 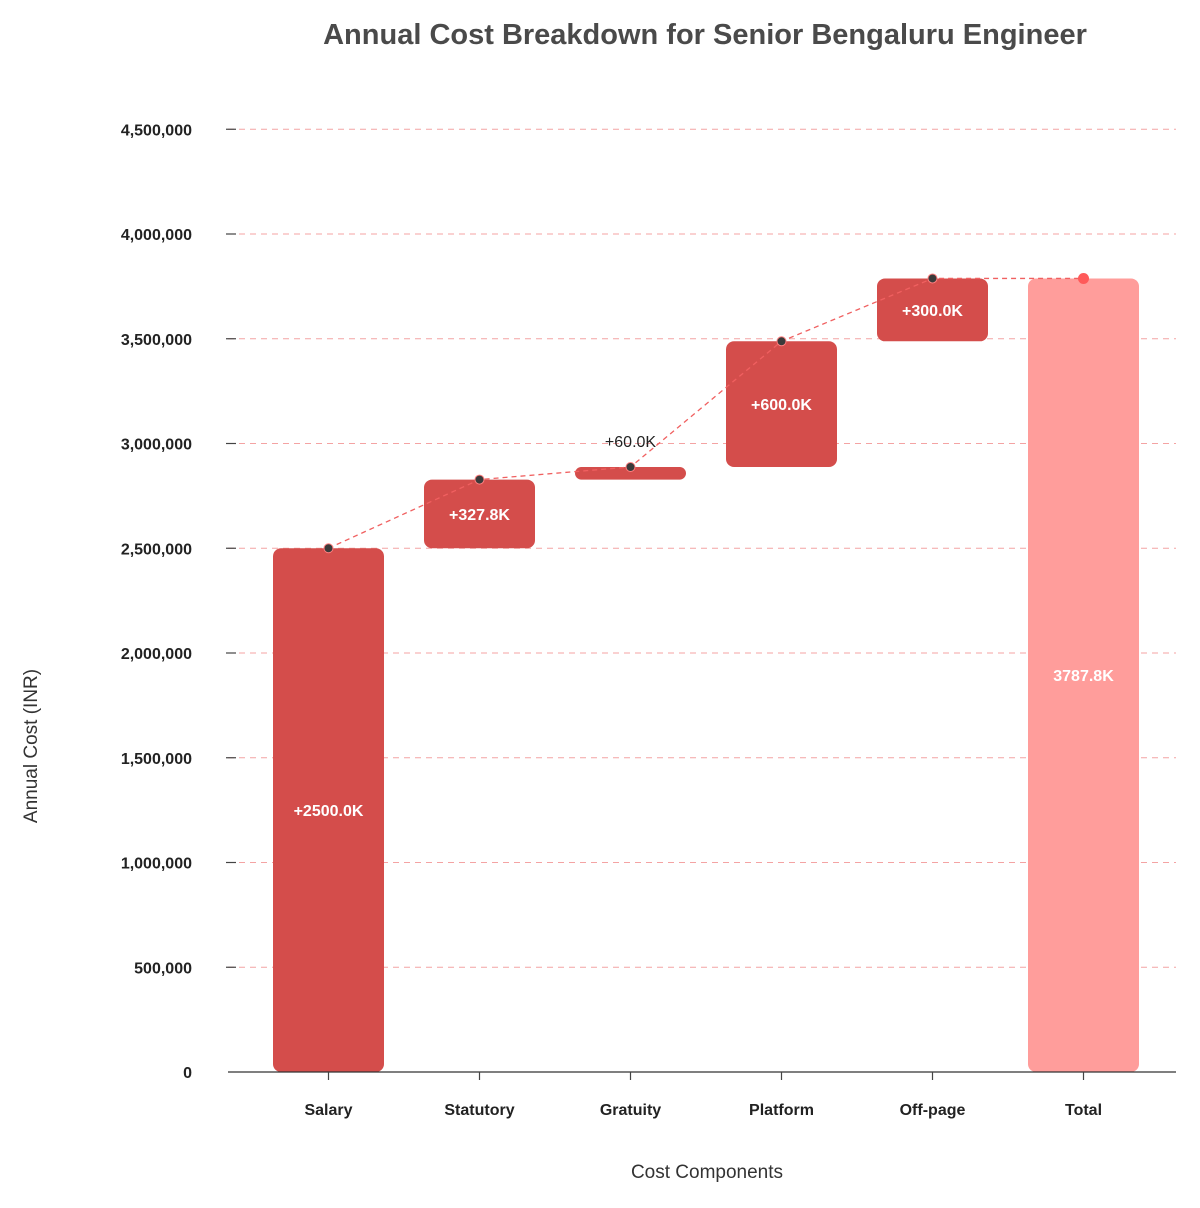 What do you see at coordinates (187, 1073) in the screenshot?
I see `y-tick-label: 0` at bounding box center [187, 1073].